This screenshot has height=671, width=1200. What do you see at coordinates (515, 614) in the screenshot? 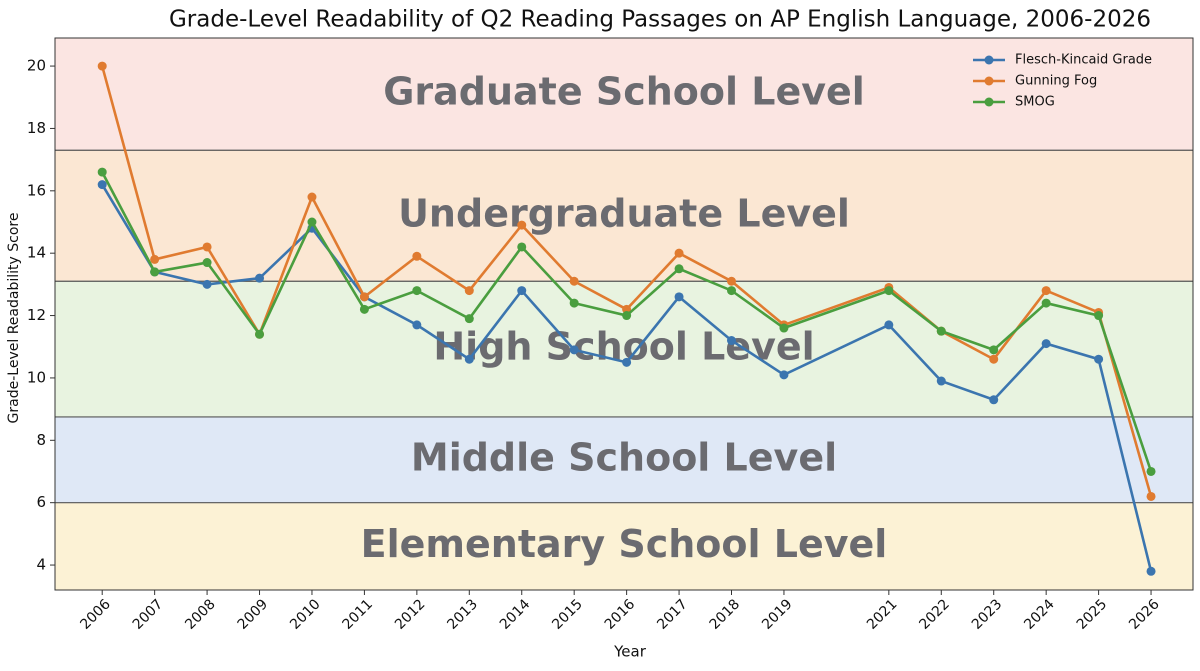
I see `x-tick-label: 2014` at bounding box center [515, 614].